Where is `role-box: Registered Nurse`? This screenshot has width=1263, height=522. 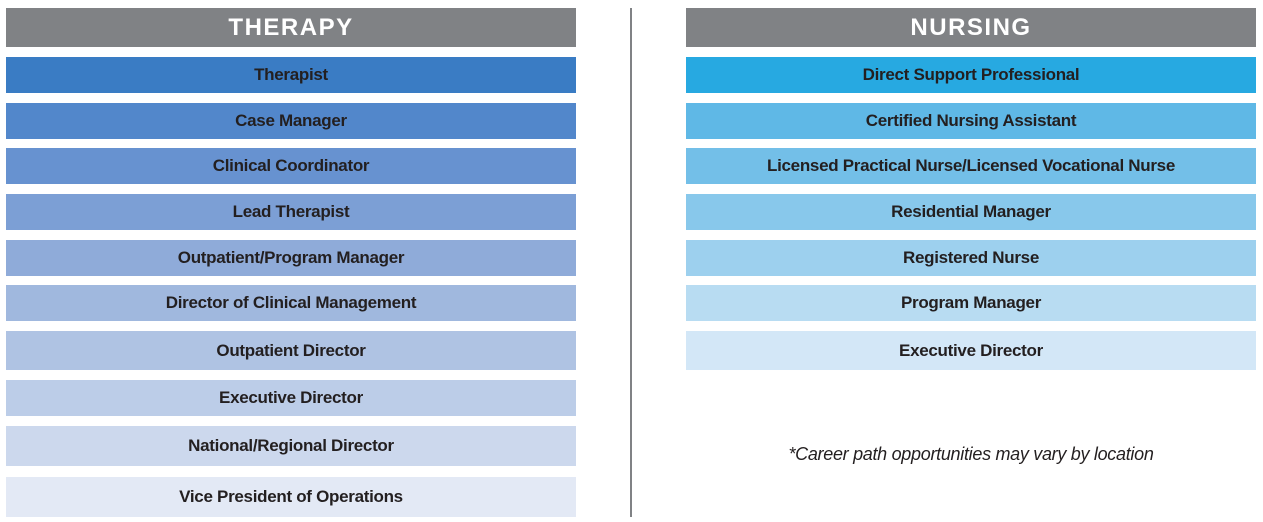
role-box: Registered Nurse is located at coordinates (971, 258).